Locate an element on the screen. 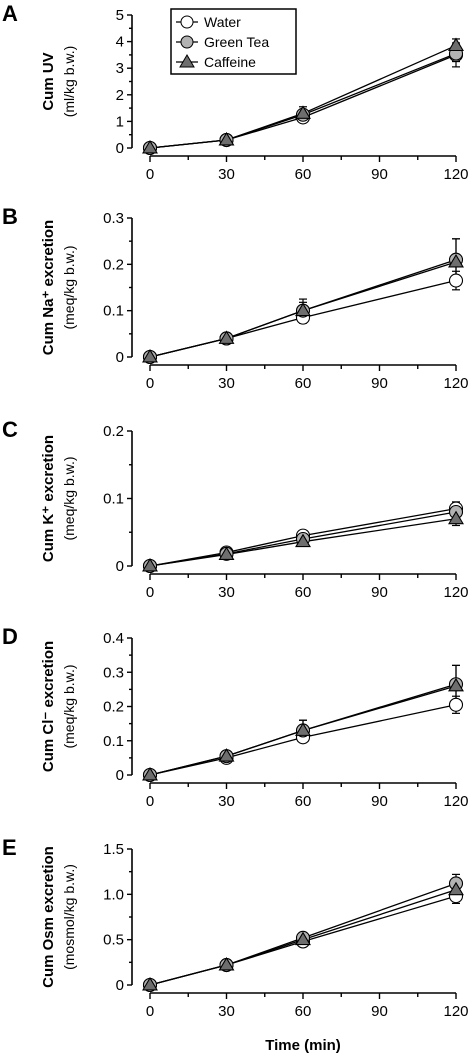 The image size is (474, 1057). y-axis-label: Cum Osm excretion is located at coordinates (48, 917).